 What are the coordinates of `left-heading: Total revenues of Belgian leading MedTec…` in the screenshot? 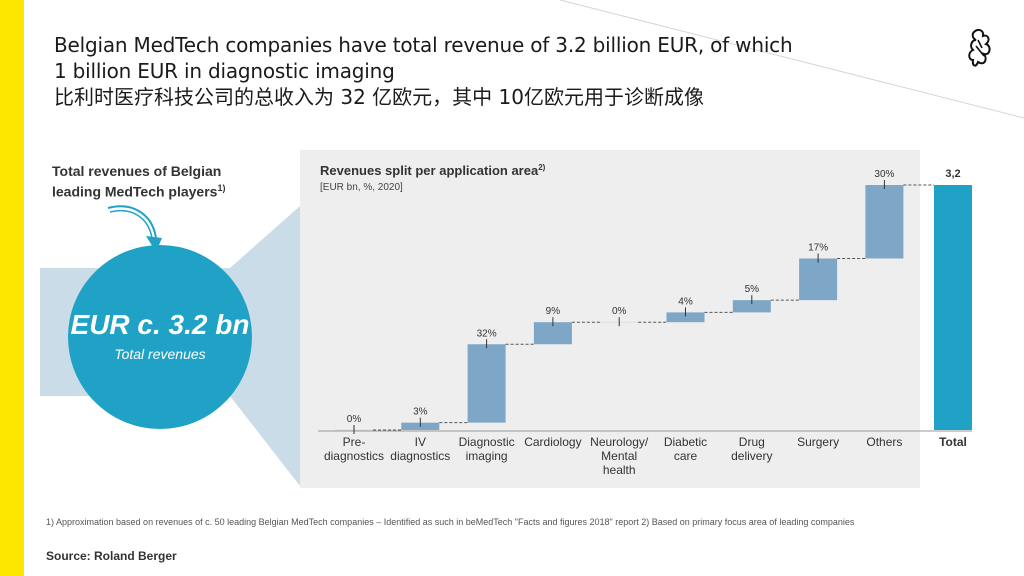 It's located at (162, 182).